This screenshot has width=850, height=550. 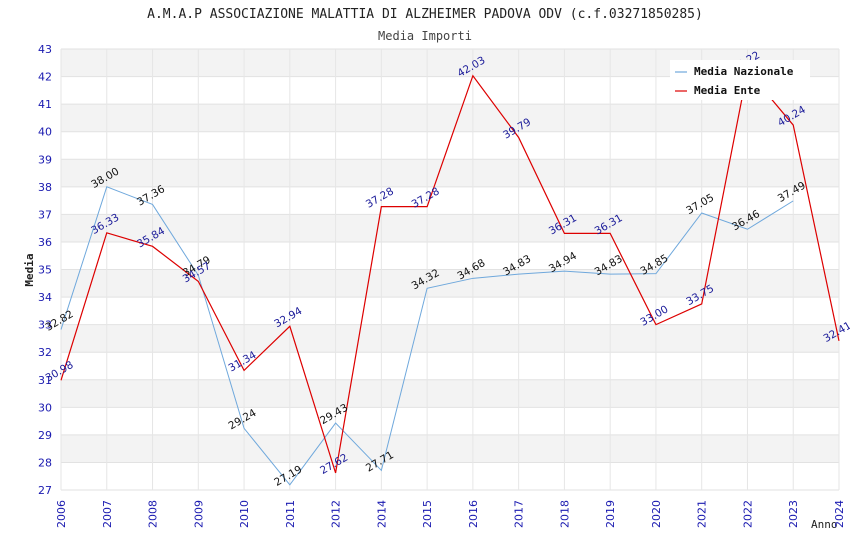 What do you see at coordinates (564, 514) in the screenshot?
I see `x-tick-label: 2018` at bounding box center [564, 514].